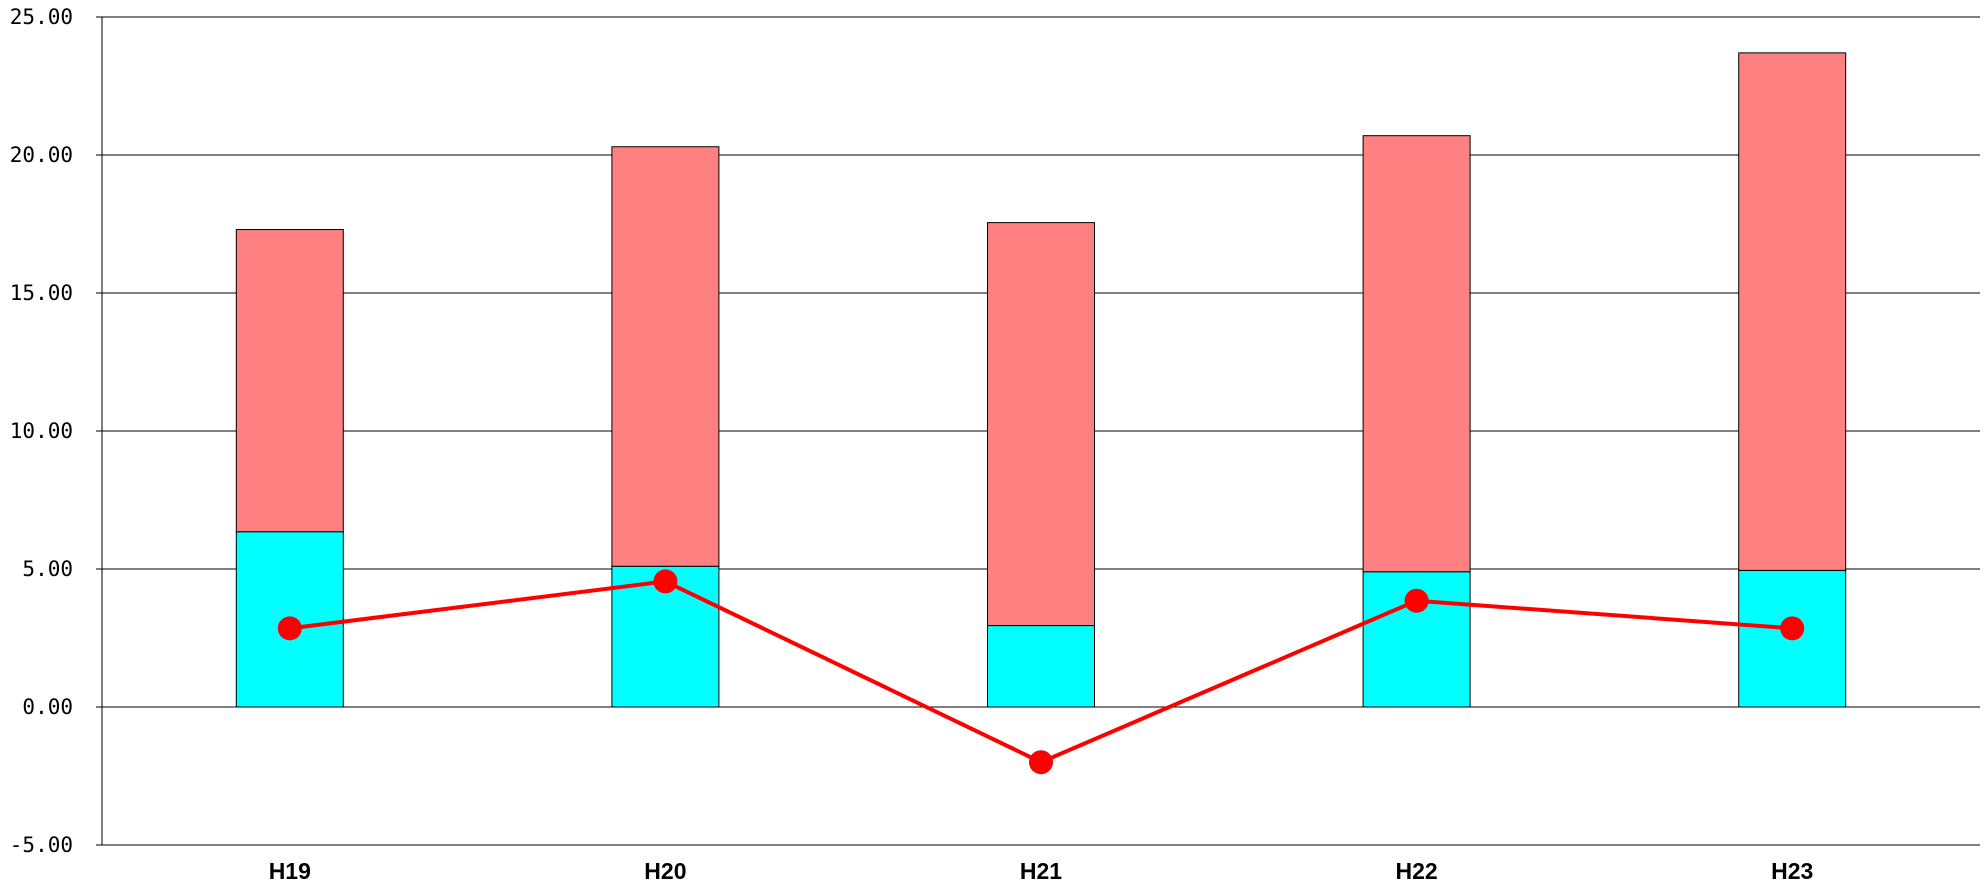  Describe the element at coordinates (1416, 871) in the screenshot. I see `x-category-label: H22` at that location.